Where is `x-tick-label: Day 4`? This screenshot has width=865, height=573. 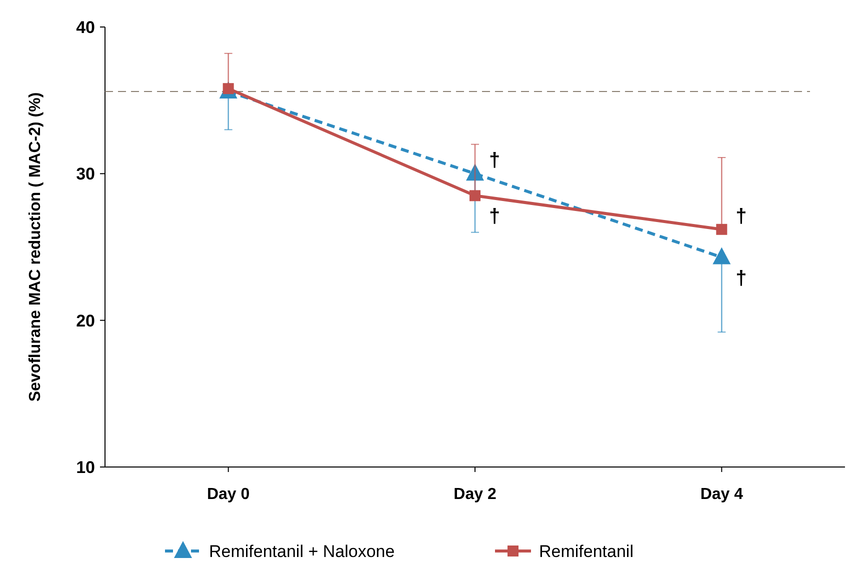 x-tick-label: Day 4 is located at coordinates (722, 494).